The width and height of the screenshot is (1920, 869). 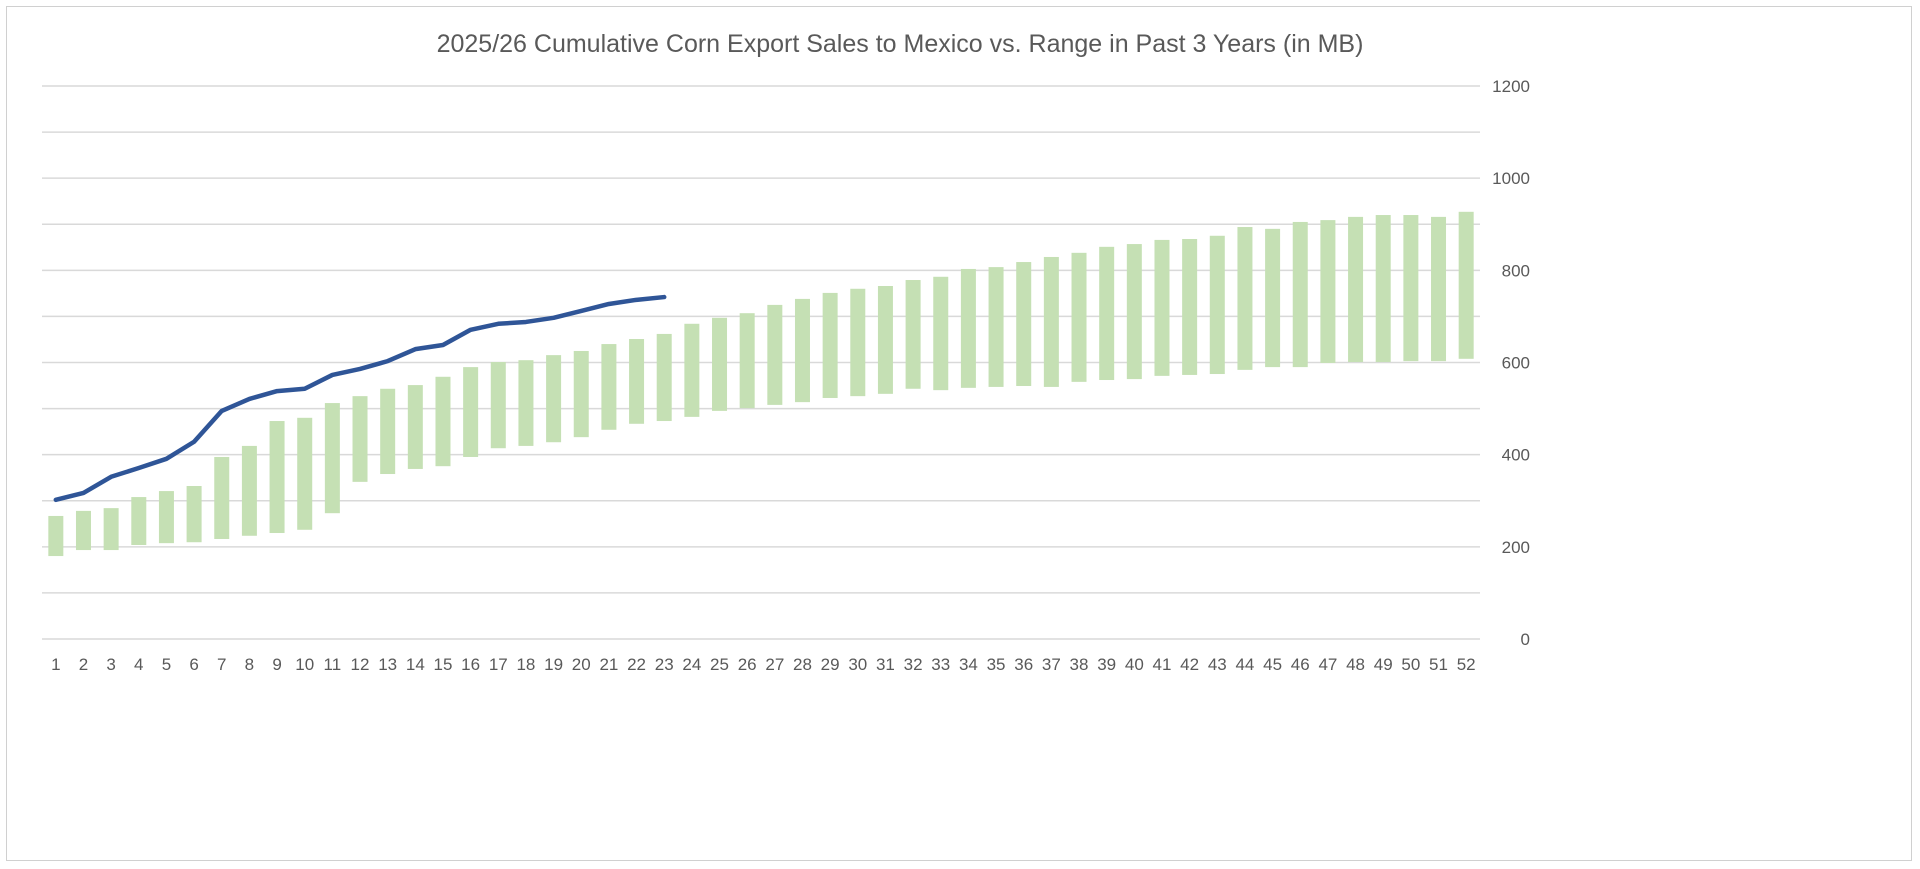 What do you see at coordinates (553, 664) in the screenshot?
I see `x-tick-label: 19` at bounding box center [553, 664].